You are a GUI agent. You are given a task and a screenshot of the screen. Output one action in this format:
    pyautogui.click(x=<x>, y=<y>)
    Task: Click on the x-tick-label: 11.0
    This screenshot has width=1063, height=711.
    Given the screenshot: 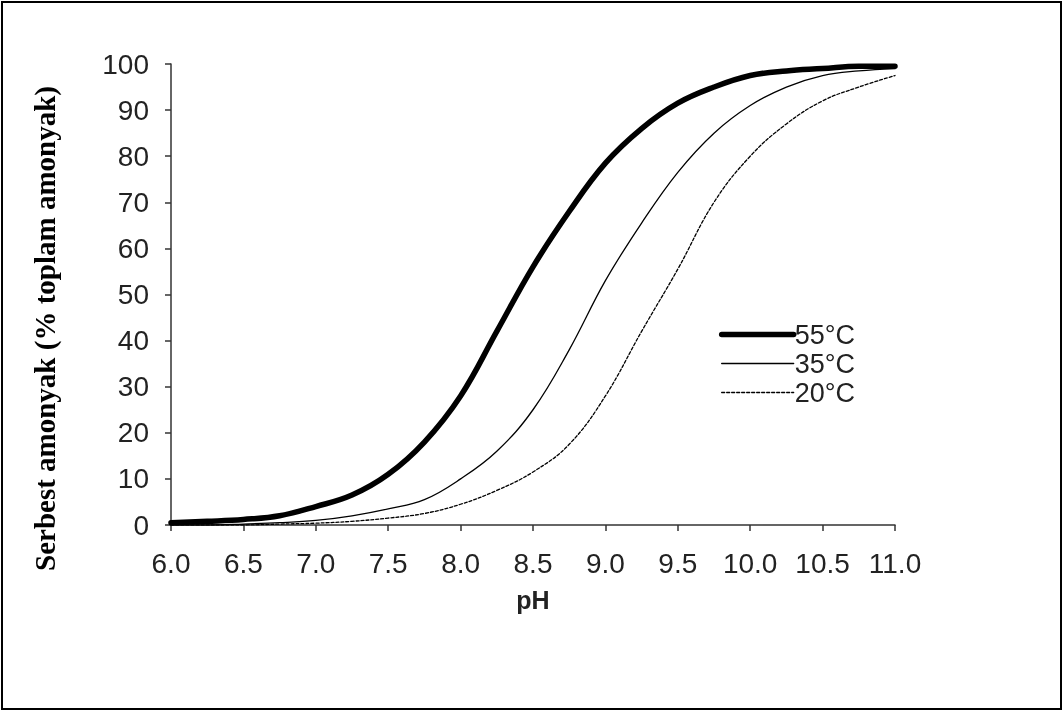 What is the action you would take?
    pyautogui.click(x=895, y=563)
    